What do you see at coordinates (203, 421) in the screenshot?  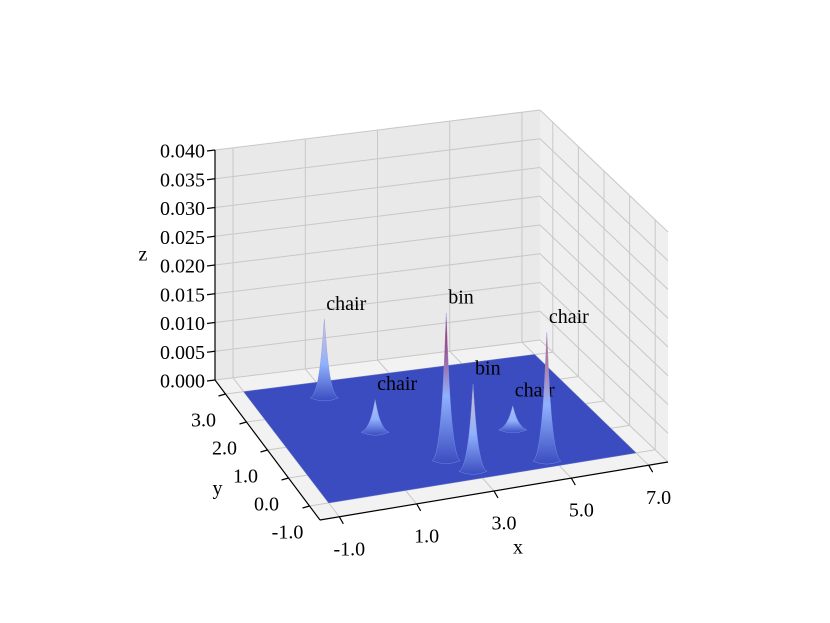 I see `y-tick-label: 3.0` at bounding box center [203, 421].